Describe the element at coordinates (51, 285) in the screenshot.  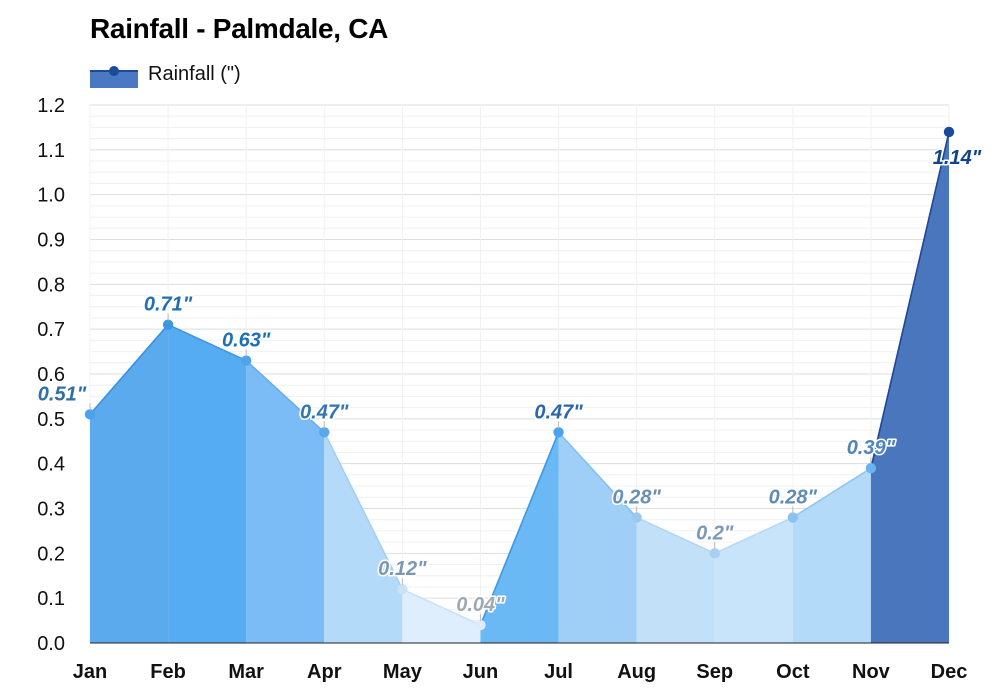
I see `y-tick-label: 0.8` at that location.